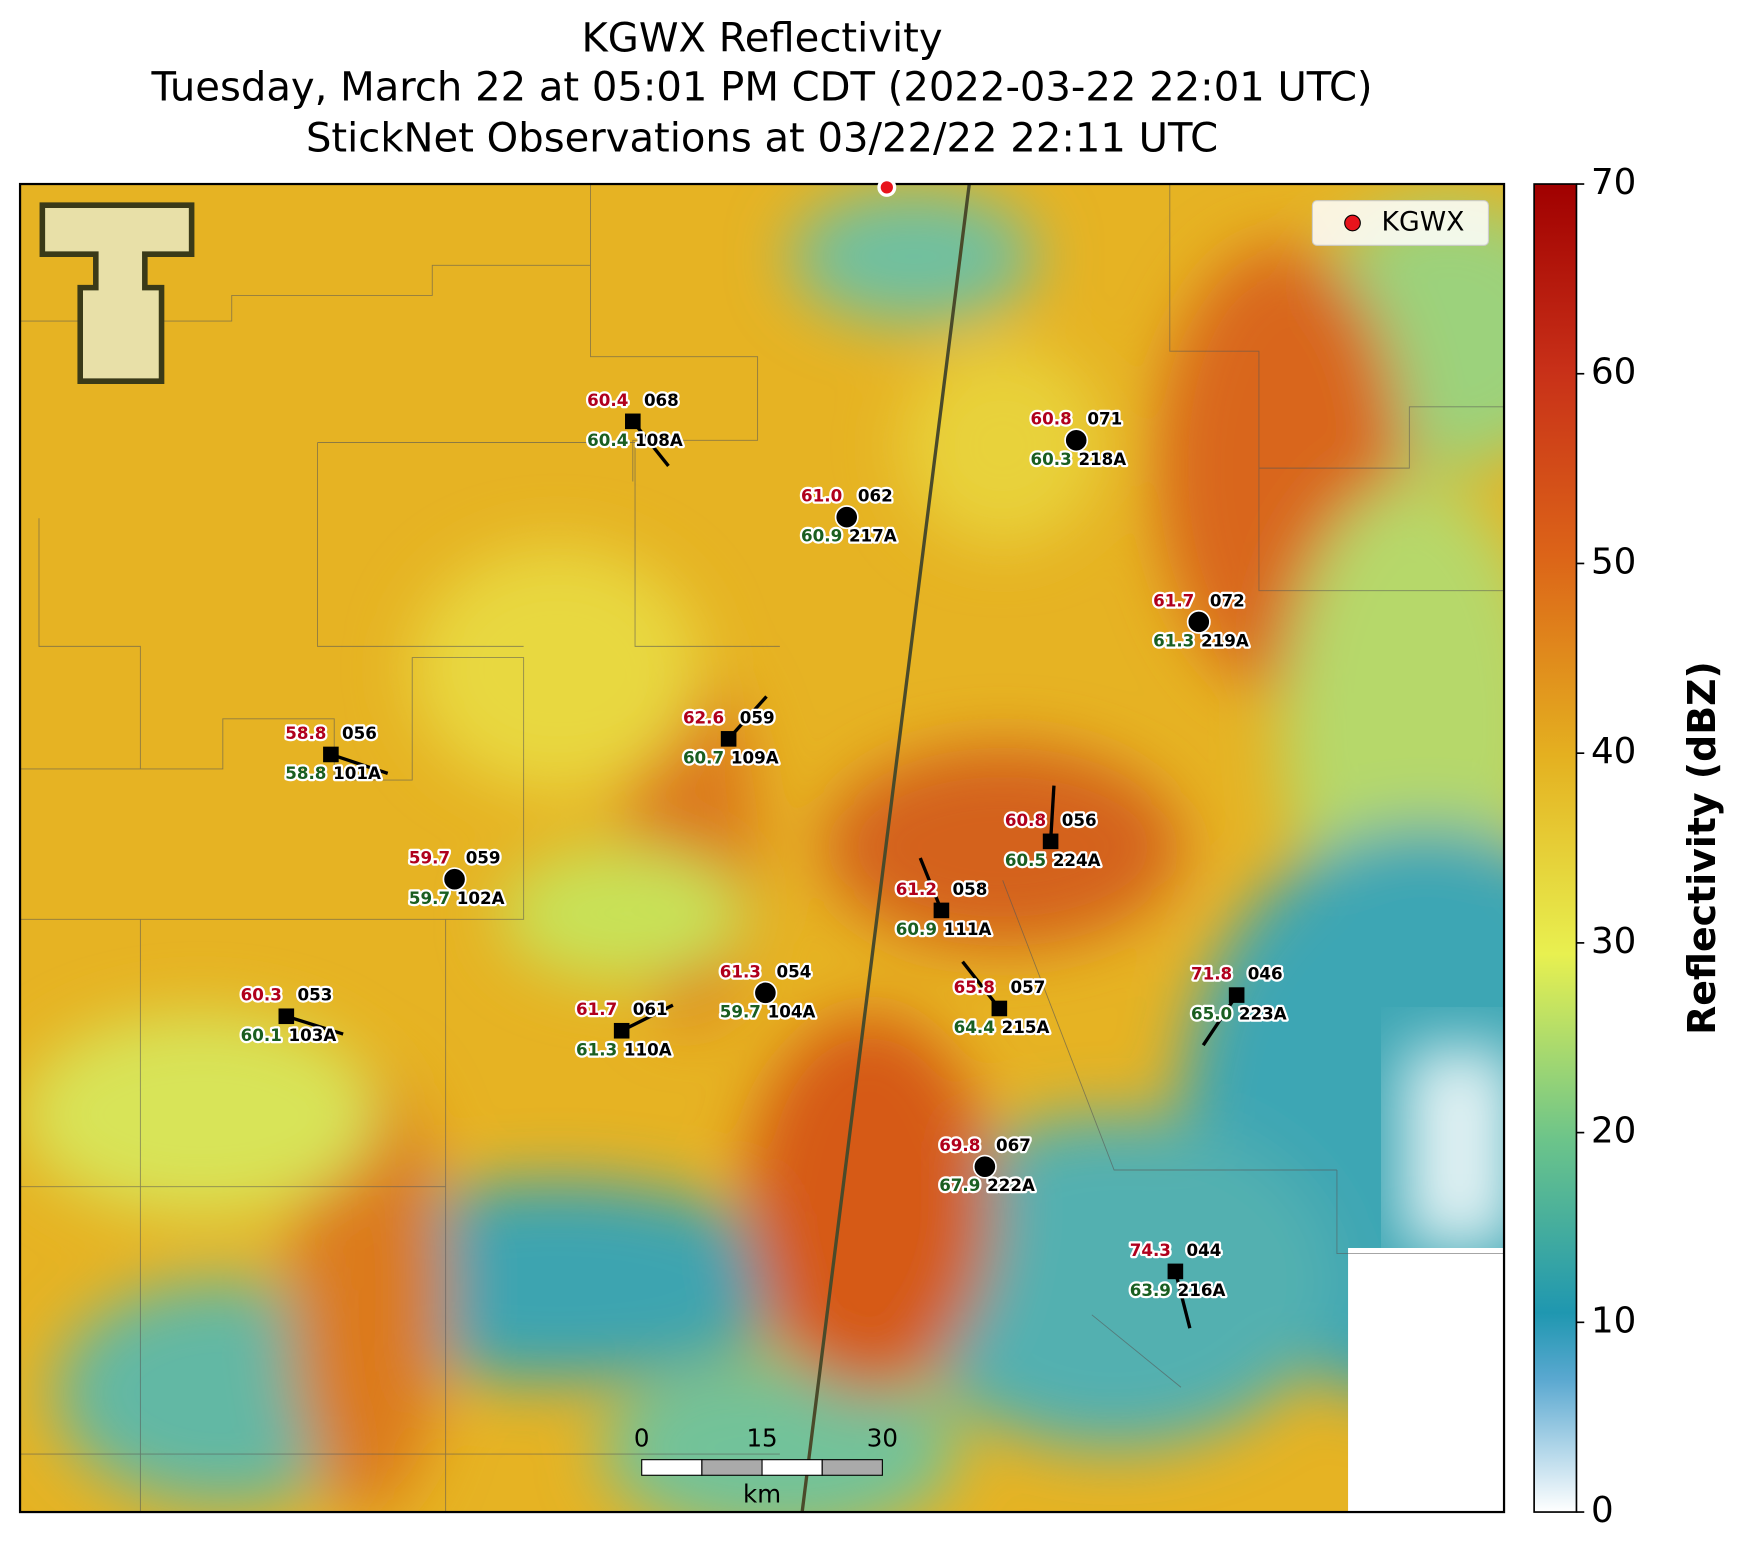 The width and height of the screenshot is (1738, 1553). I want to click on pressure: 068, so click(661, 400).